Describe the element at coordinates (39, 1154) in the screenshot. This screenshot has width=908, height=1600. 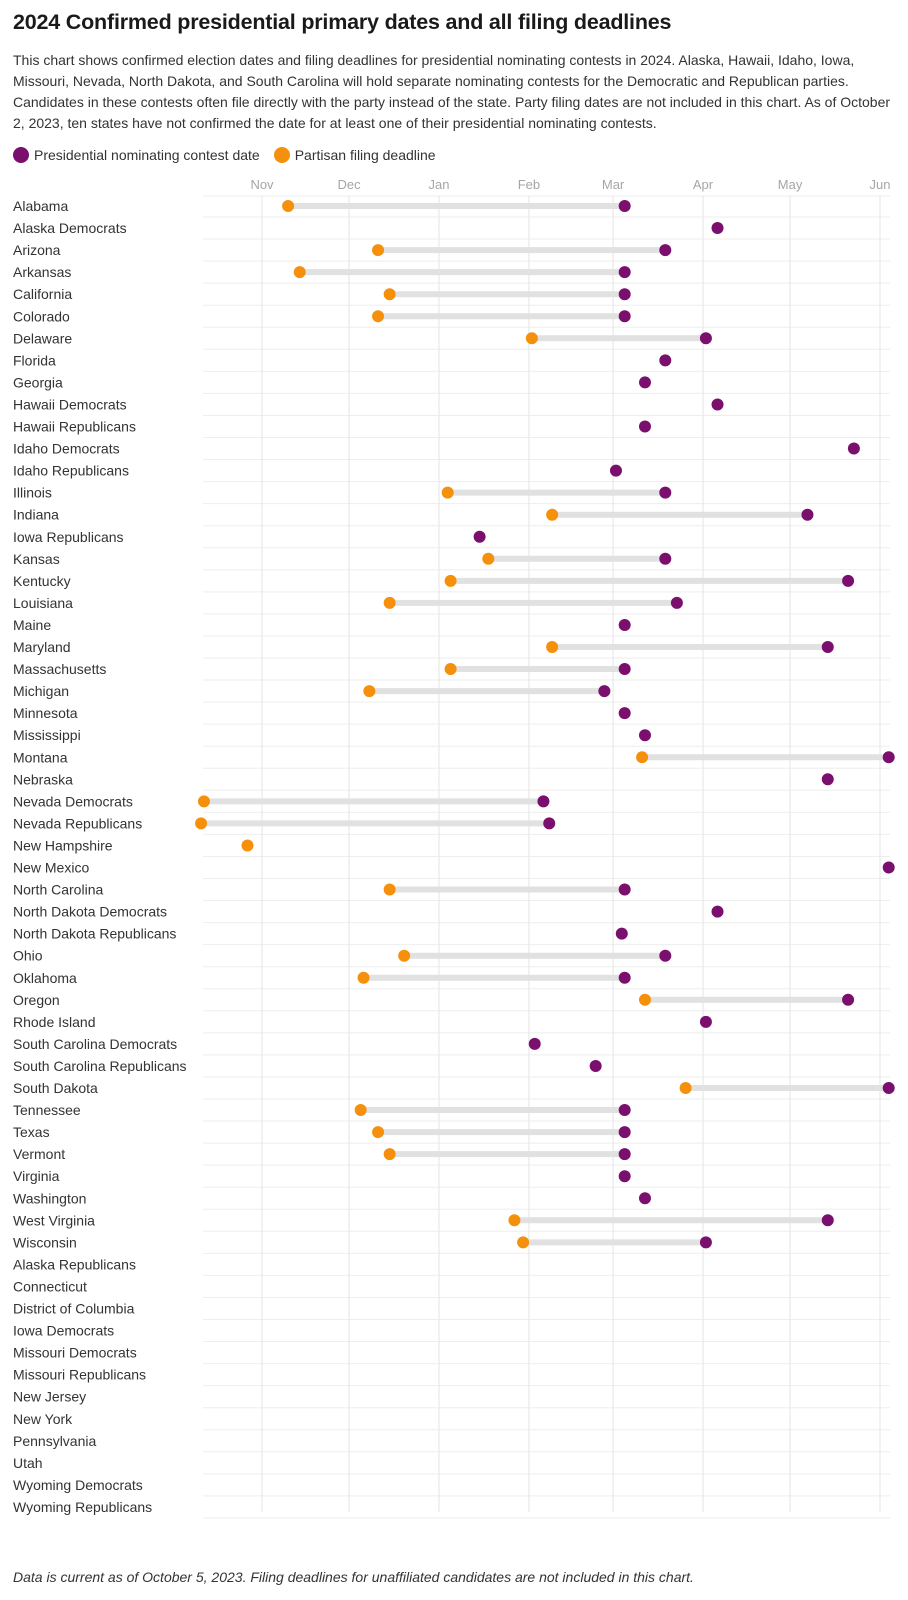
I see `row-label: Vermont` at that location.